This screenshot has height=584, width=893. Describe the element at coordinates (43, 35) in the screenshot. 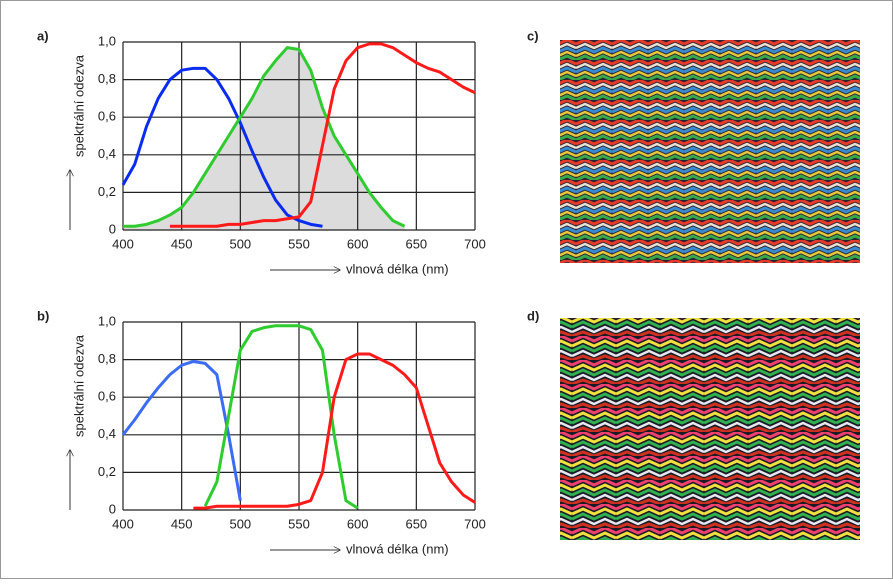

I see `panel-label: a)` at that location.